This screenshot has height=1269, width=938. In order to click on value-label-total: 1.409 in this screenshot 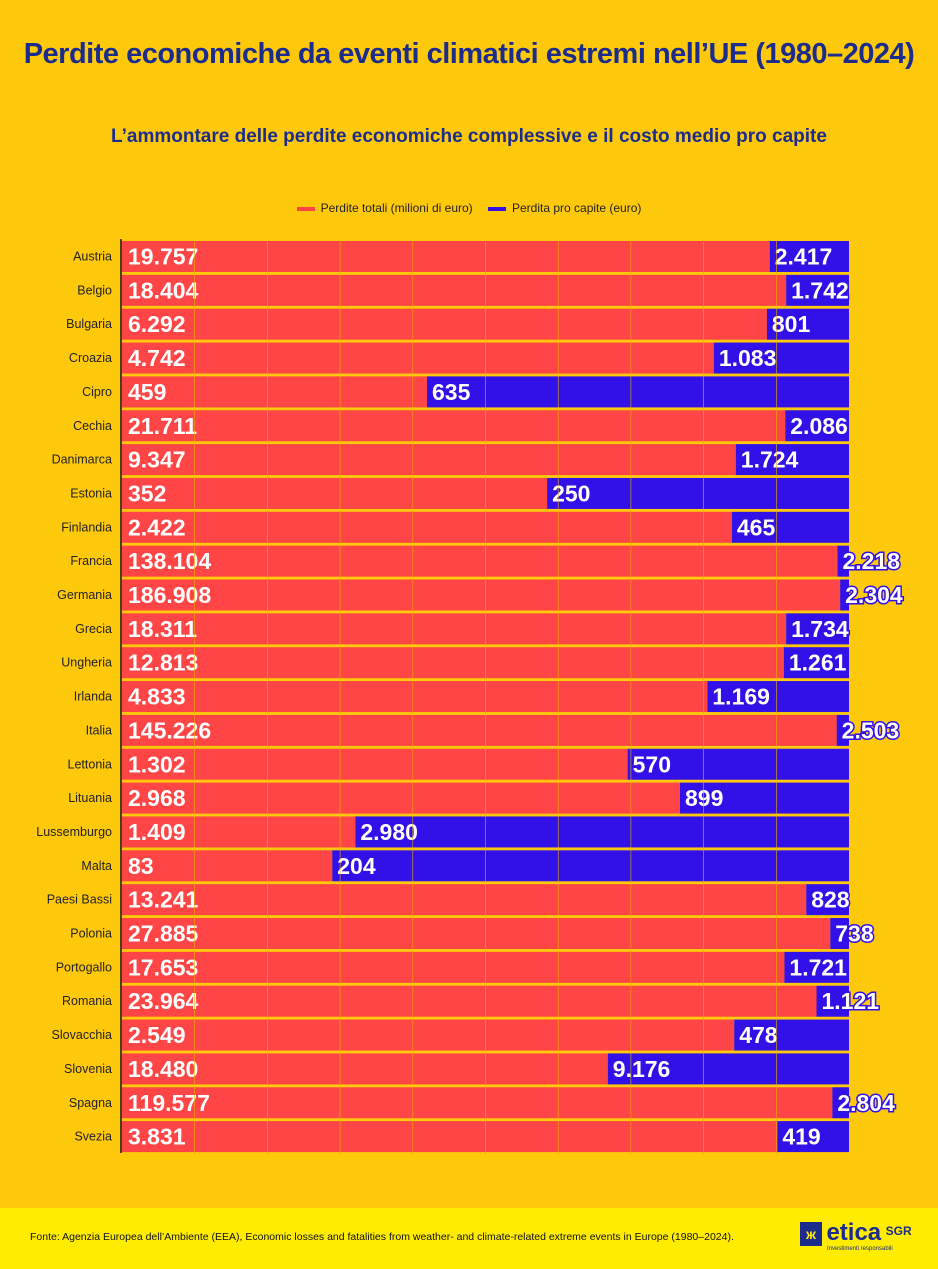, I will do `click(157, 832)`.